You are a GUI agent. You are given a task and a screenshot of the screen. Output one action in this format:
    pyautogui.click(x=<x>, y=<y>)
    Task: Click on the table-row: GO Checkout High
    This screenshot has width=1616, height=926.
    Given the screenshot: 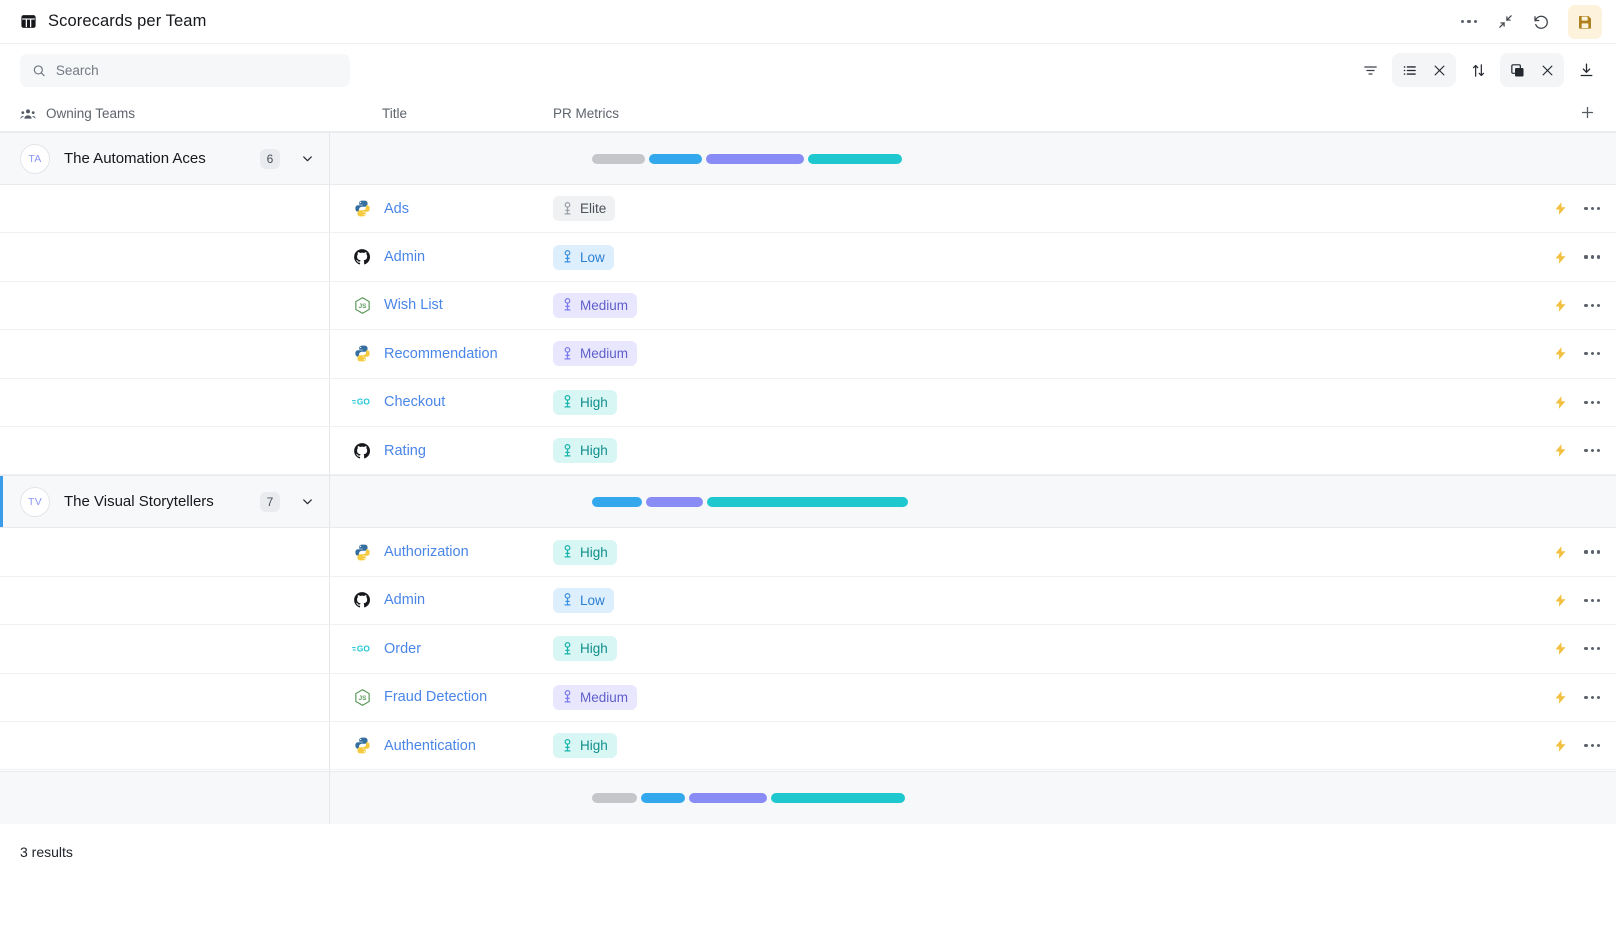 What is the action you would take?
    pyautogui.click(x=808, y=402)
    